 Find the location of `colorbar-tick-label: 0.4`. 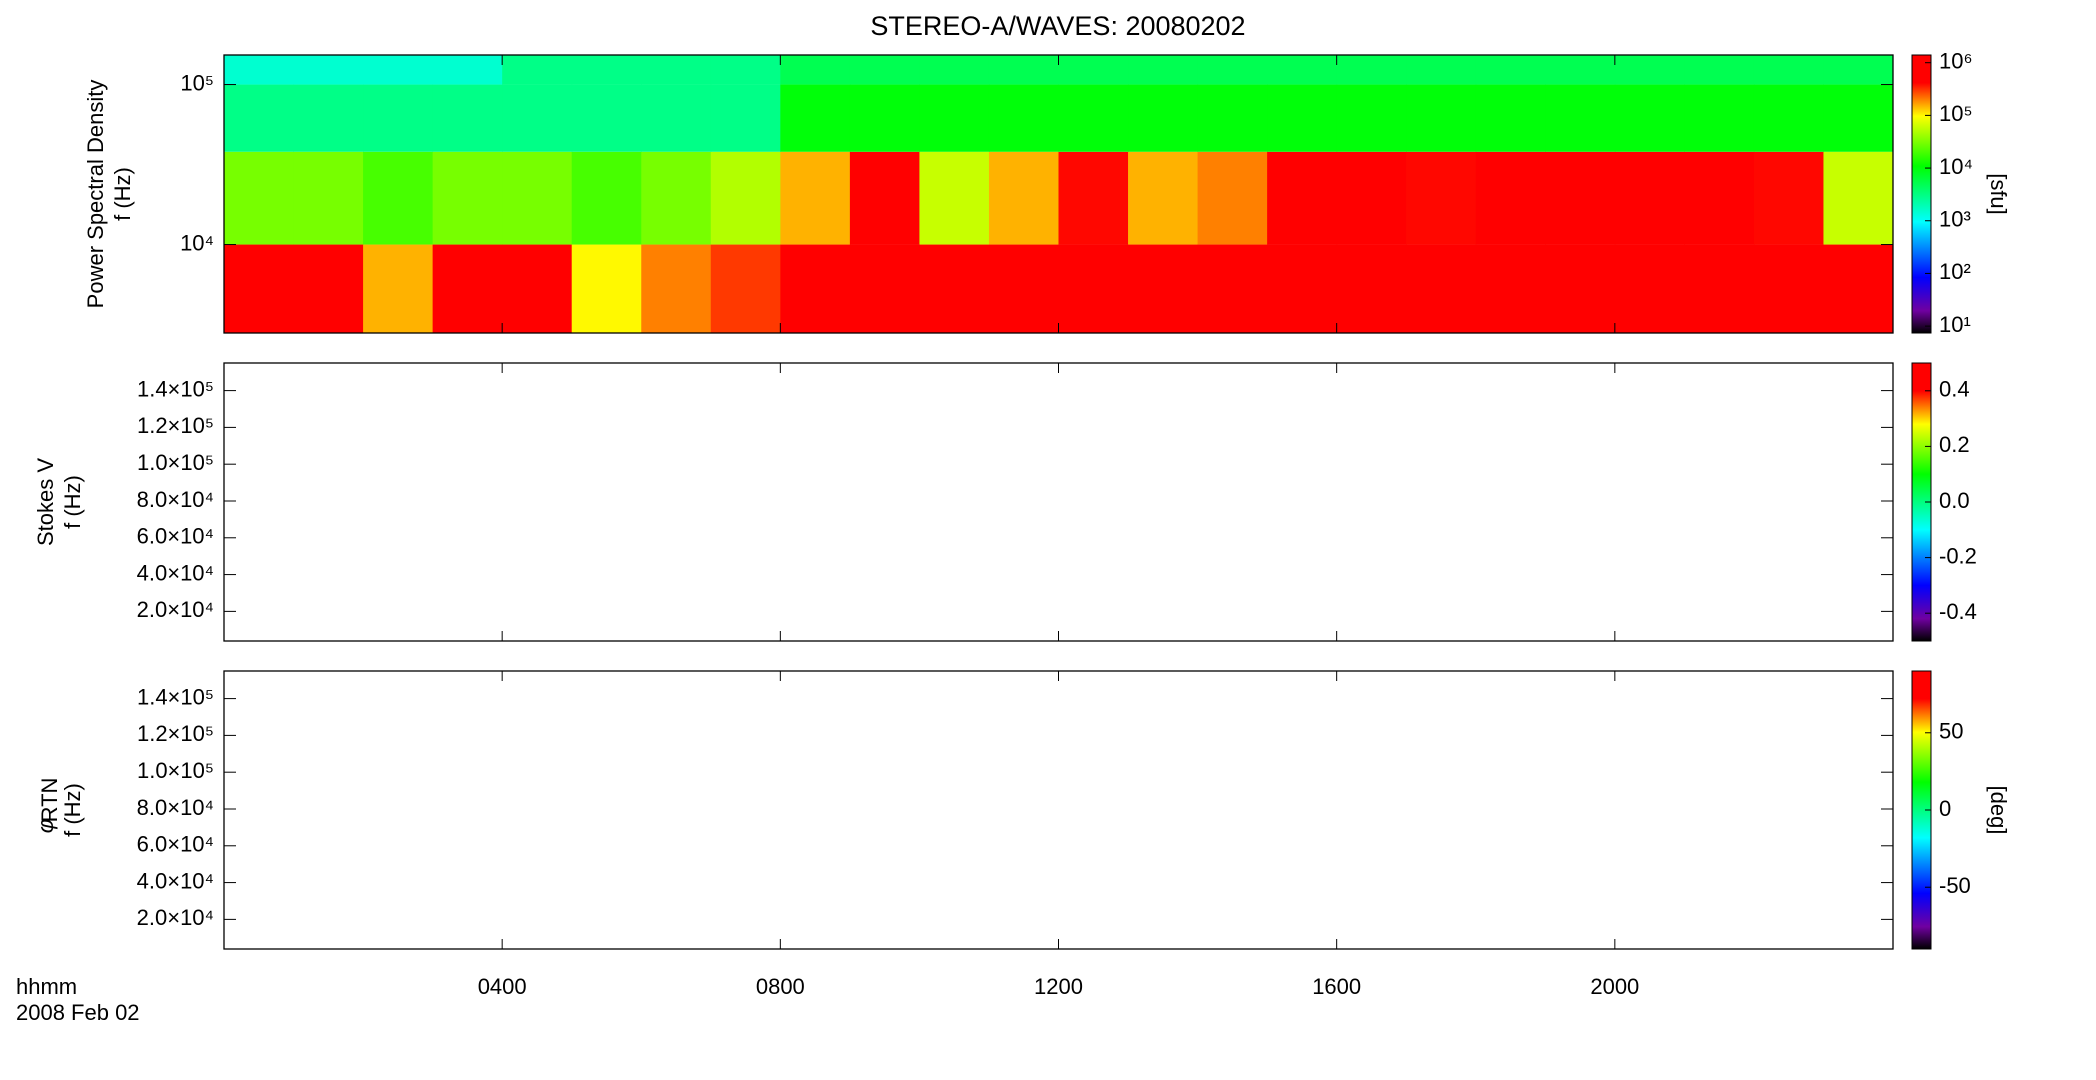

colorbar-tick-label: 0.4 is located at coordinates (1954, 389).